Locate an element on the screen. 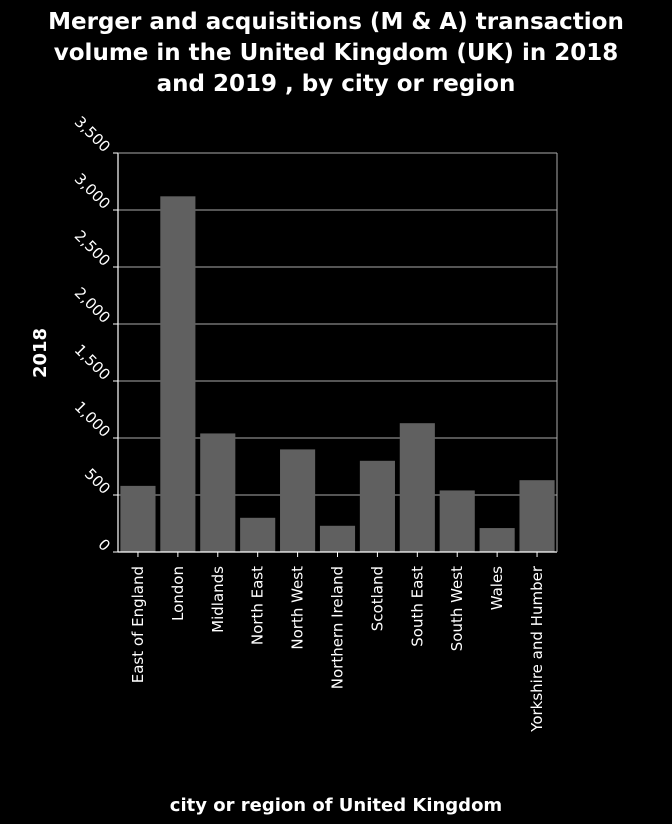 Image resolution: width=672 pixels, height=824 pixels. x-tick-label: East of England is located at coordinates (138, 624).